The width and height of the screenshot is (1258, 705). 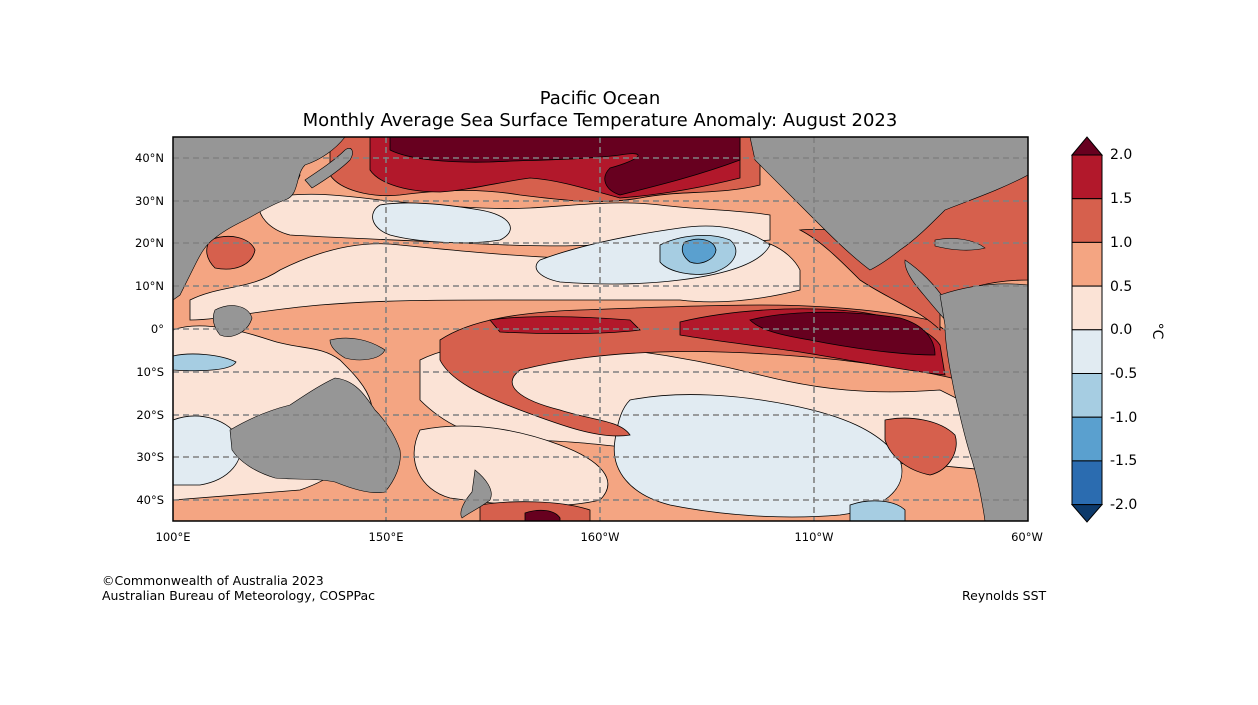 What do you see at coordinates (1121, 287) in the screenshot?
I see `colorbar-tick: 0.5` at bounding box center [1121, 287].